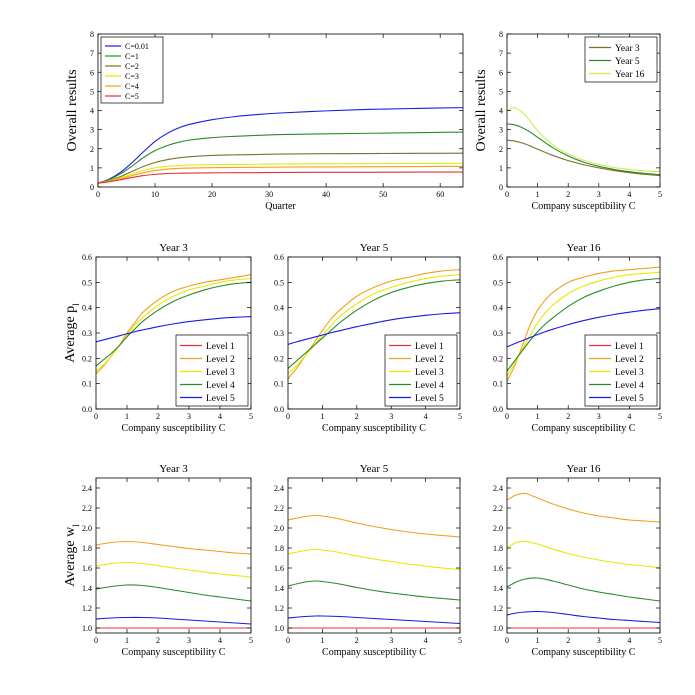 This screenshot has width=695, height=695. What do you see at coordinates (76, 525) in the screenshot?
I see `y-axis-label-subscript: l` at bounding box center [76, 525].